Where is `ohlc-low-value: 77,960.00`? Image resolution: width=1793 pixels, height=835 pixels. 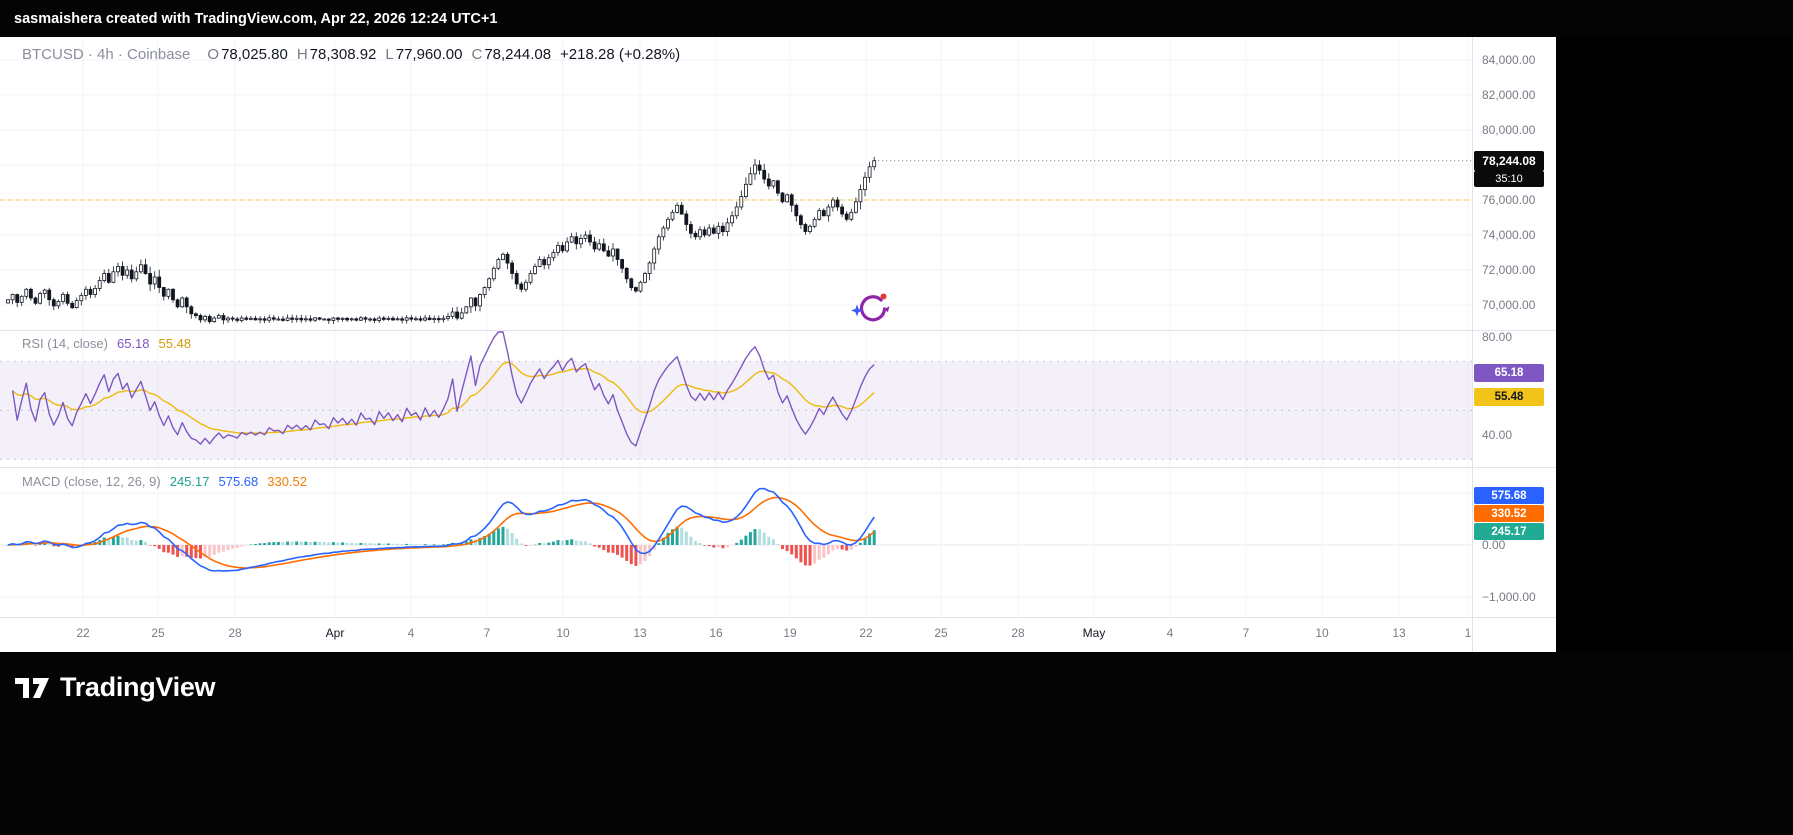
ohlc-low-value: 77,960.00 is located at coordinates (429, 54).